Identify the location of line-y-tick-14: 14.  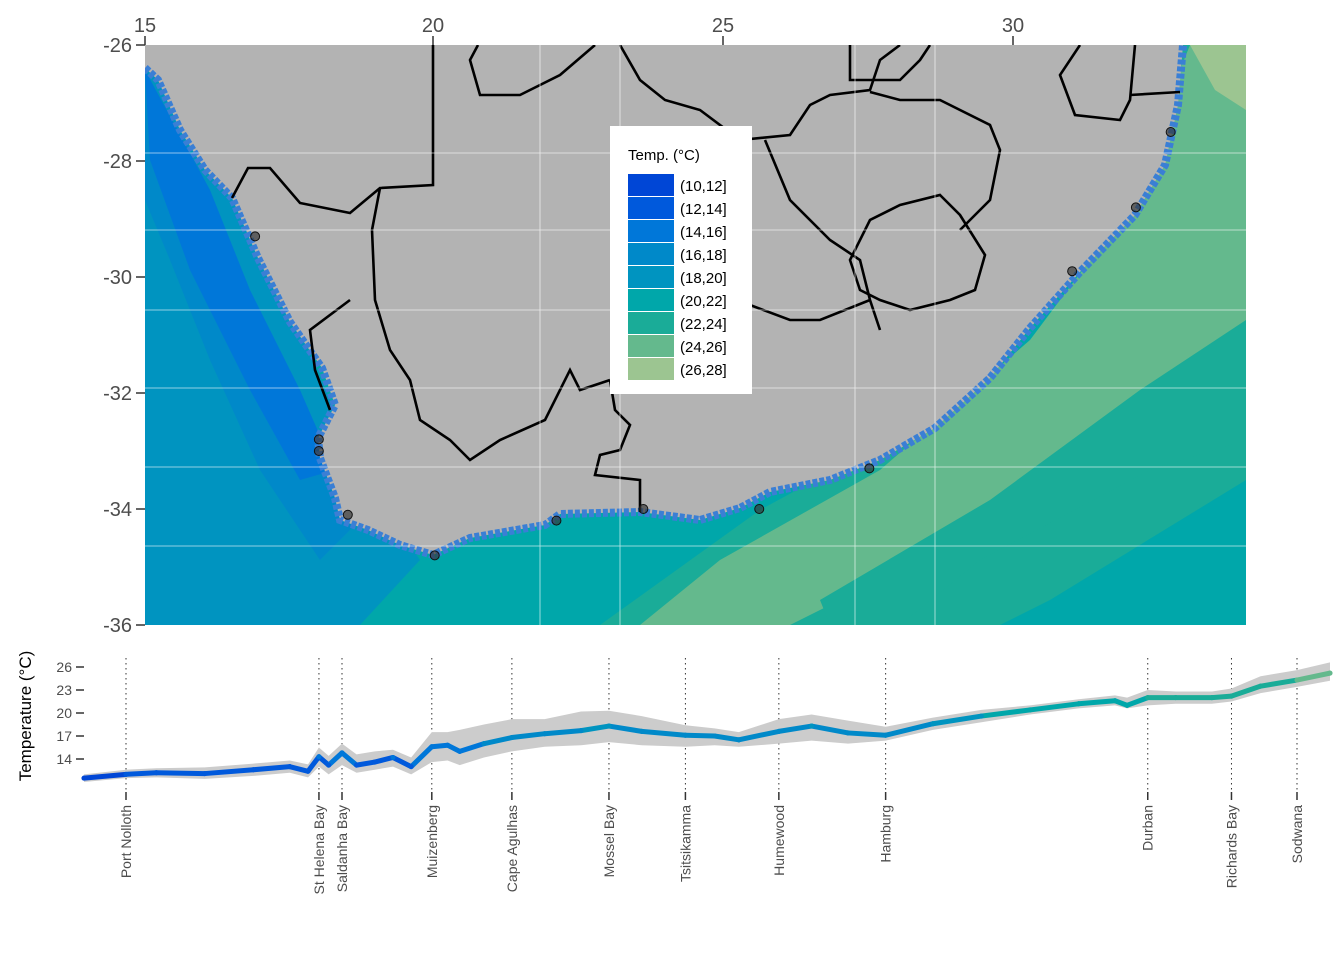
(70, 759).